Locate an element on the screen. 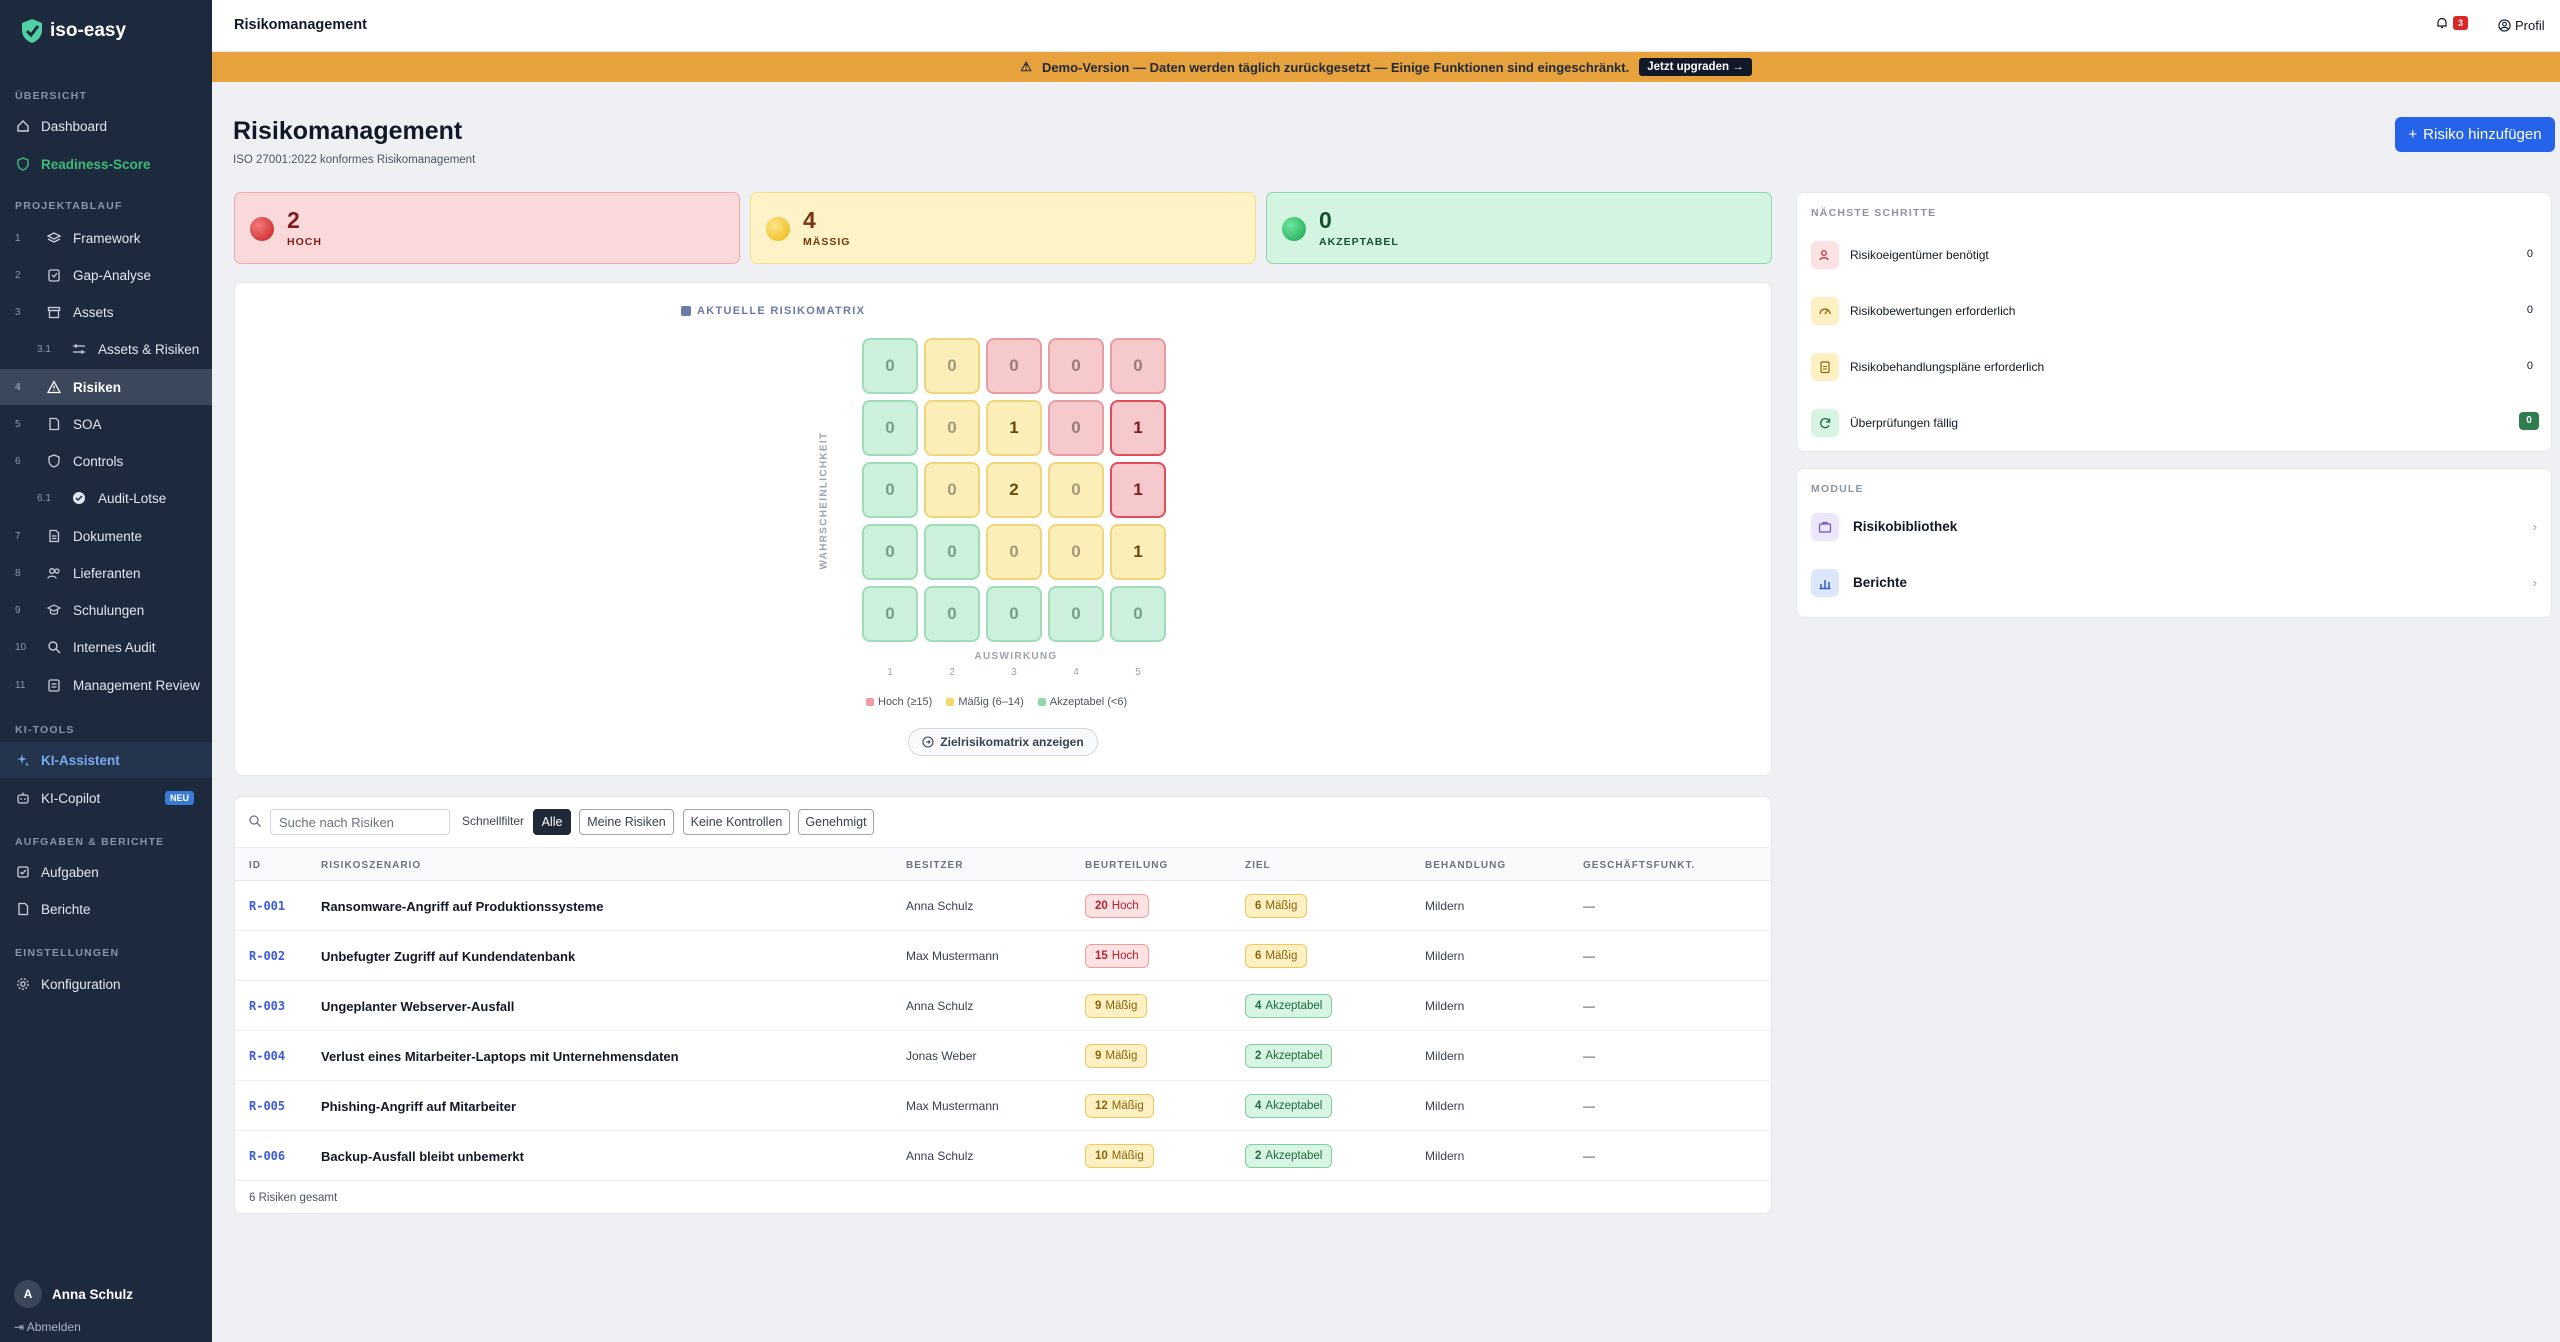  sidebar-item-assets-risiken: 3.1 Assets & Risiken is located at coordinates (106, 349).